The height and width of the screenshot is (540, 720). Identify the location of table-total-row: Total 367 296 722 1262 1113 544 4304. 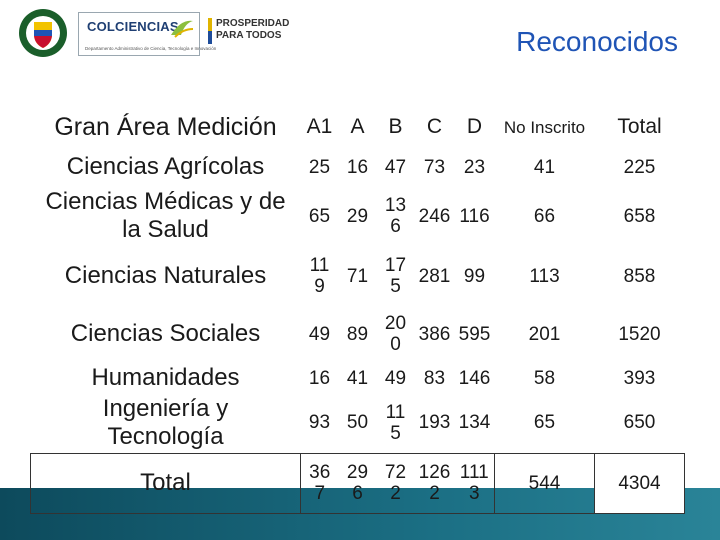
(357, 483).